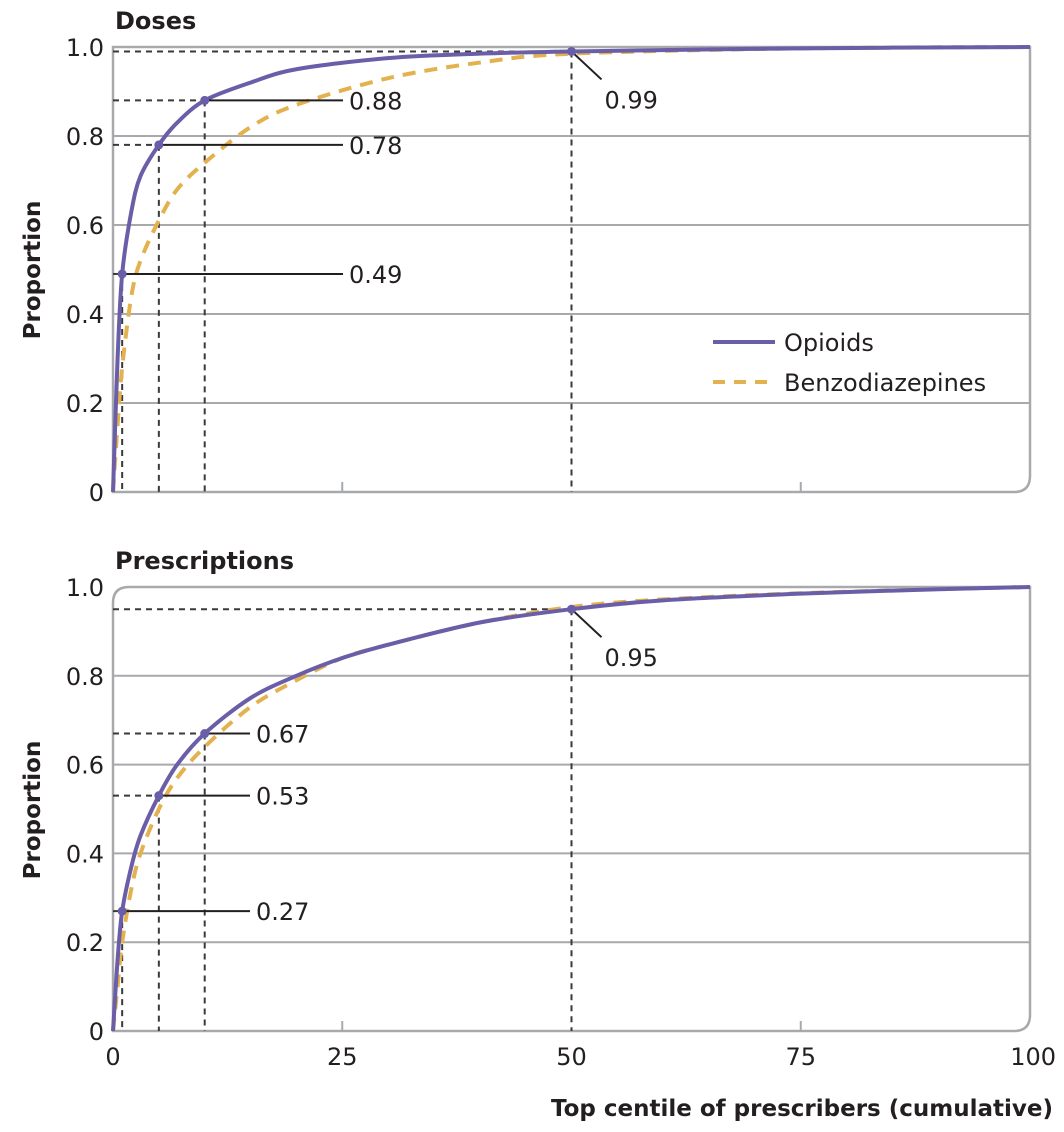 The image size is (1064, 1132). Describe the element at coordinates (885, 383) in the screenshot. I see `legend-label-benzodiazepines: Benzodiazepines` at that location.